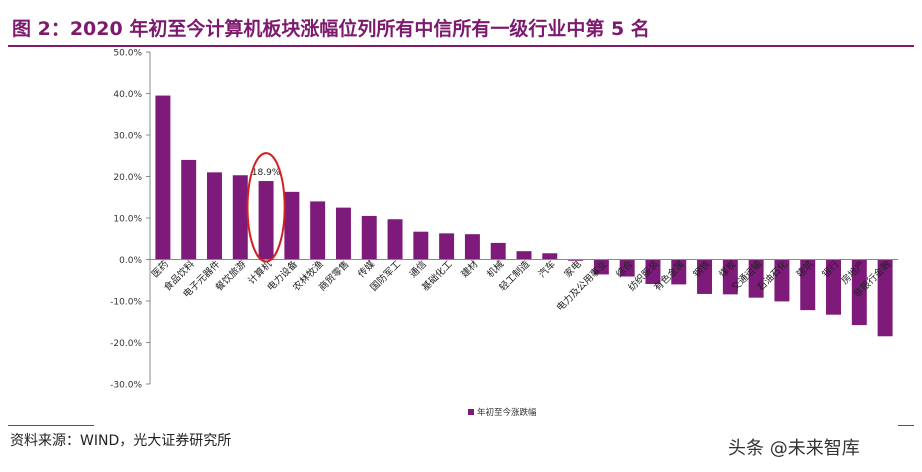 This screenshot has width=922, height=472. Describe the element at coordinates (127, 137) in the screenshot. I see `y-tick-label: 30.0%` at that location.